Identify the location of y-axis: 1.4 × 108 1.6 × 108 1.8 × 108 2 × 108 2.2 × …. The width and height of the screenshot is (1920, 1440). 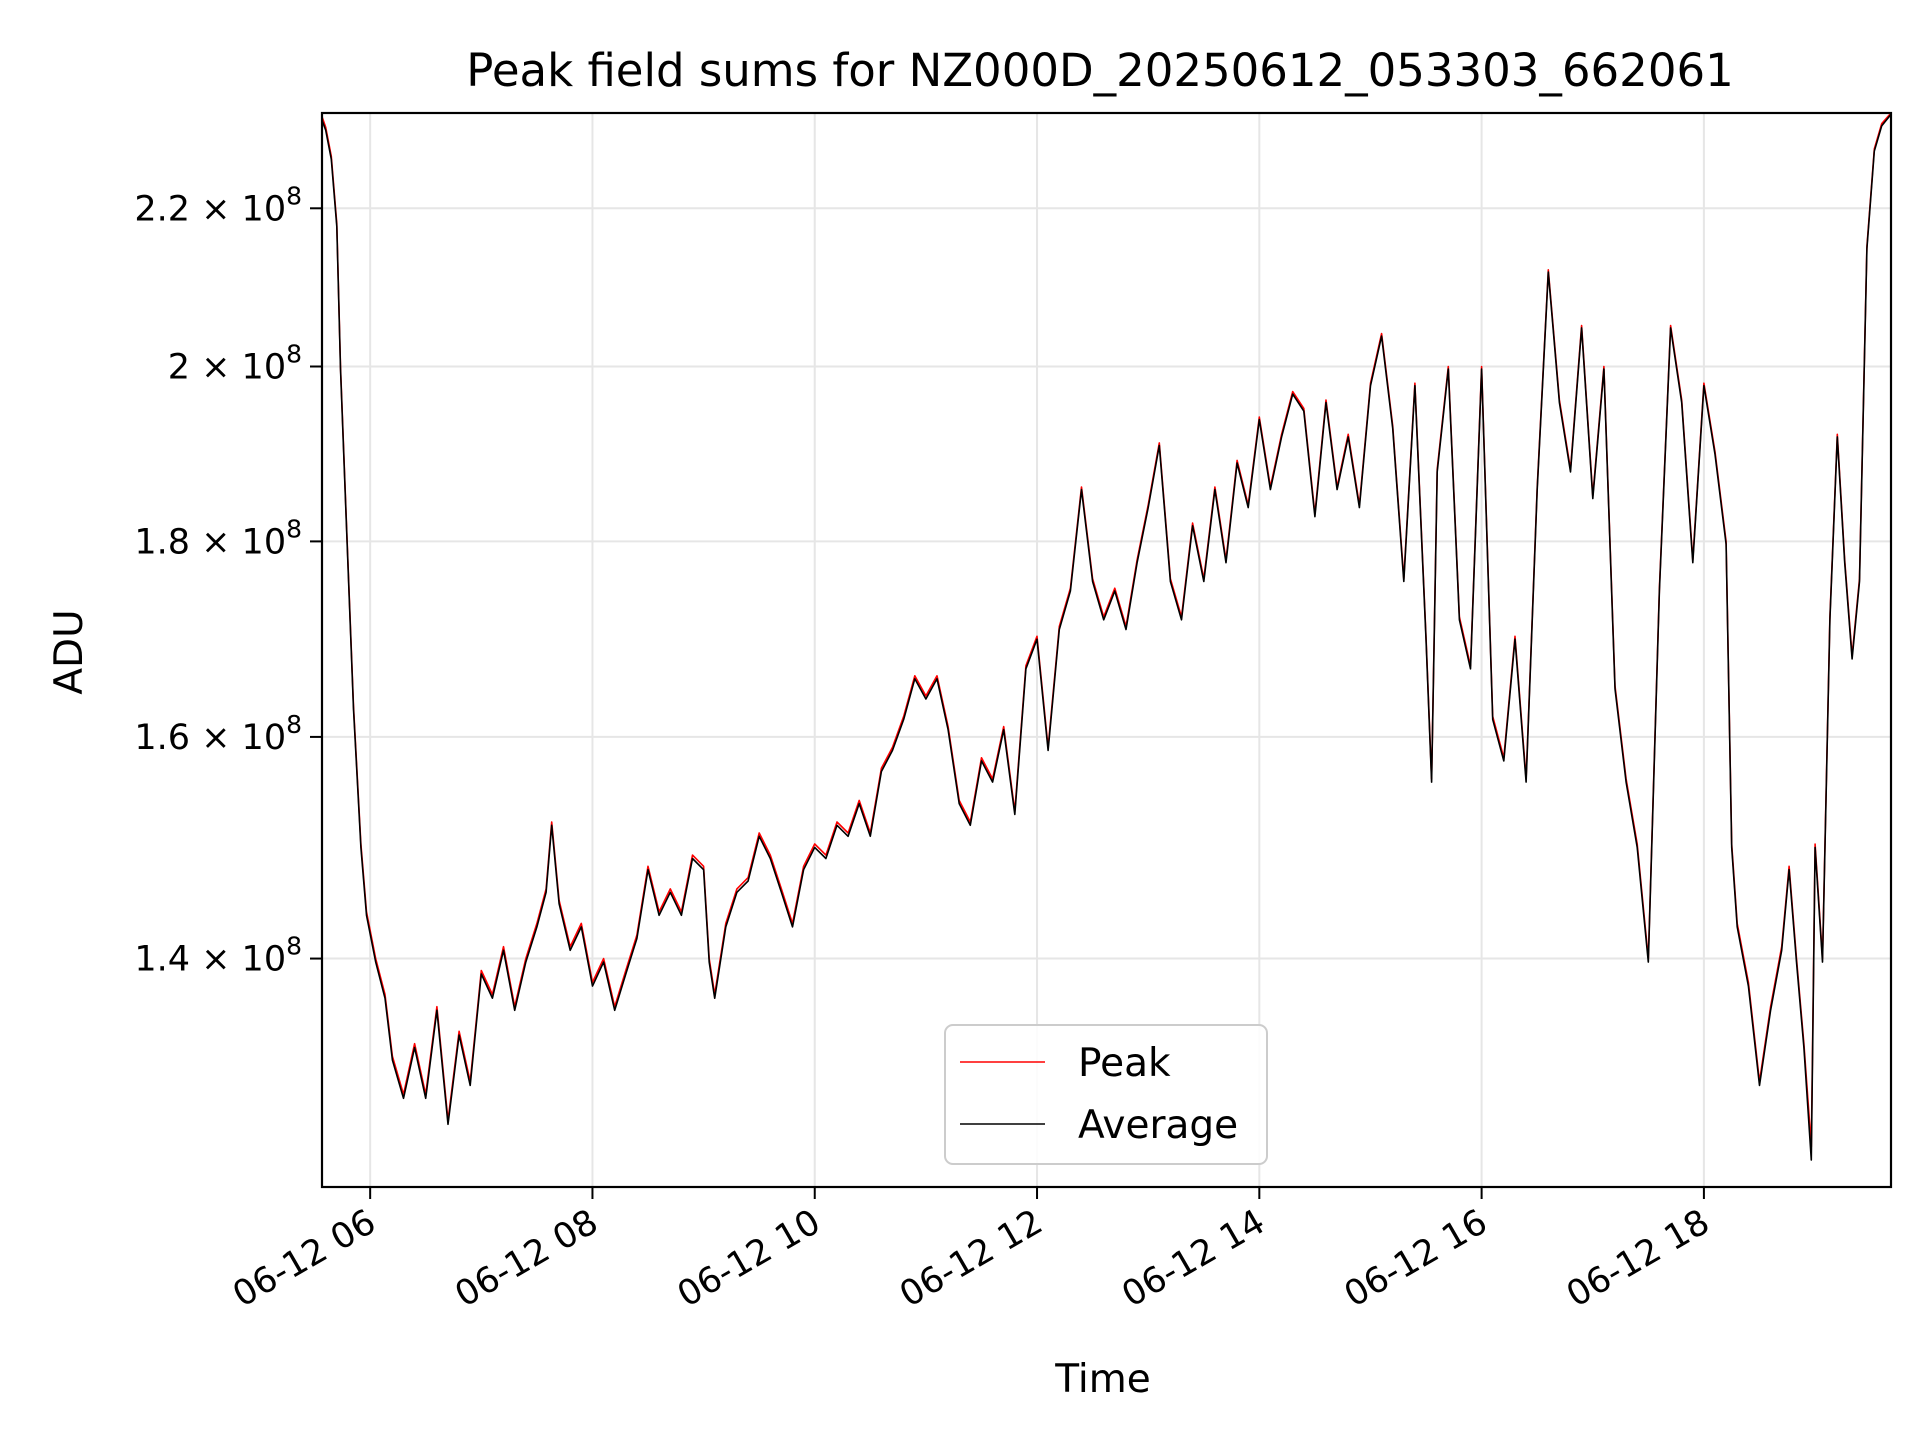
(228, 580).